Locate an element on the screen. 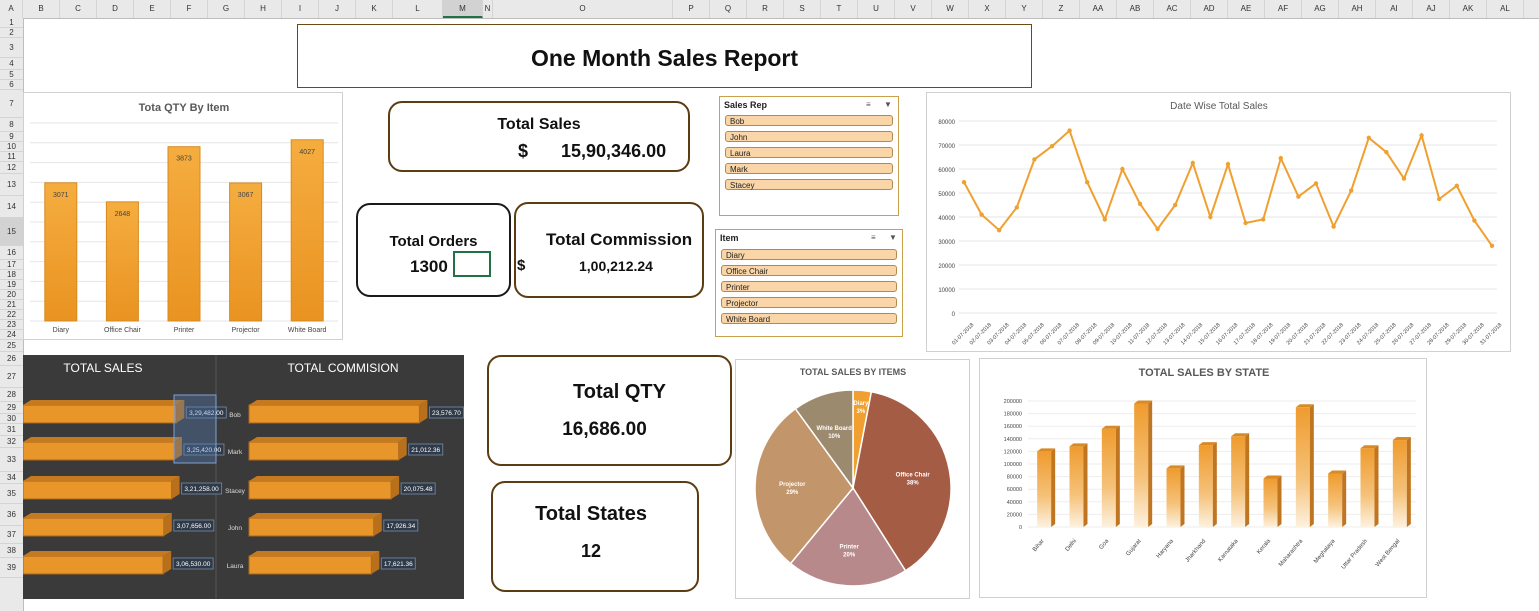 The image size is (1539, 611). column-header-AF: AF is located at coordinates (1283, 9).